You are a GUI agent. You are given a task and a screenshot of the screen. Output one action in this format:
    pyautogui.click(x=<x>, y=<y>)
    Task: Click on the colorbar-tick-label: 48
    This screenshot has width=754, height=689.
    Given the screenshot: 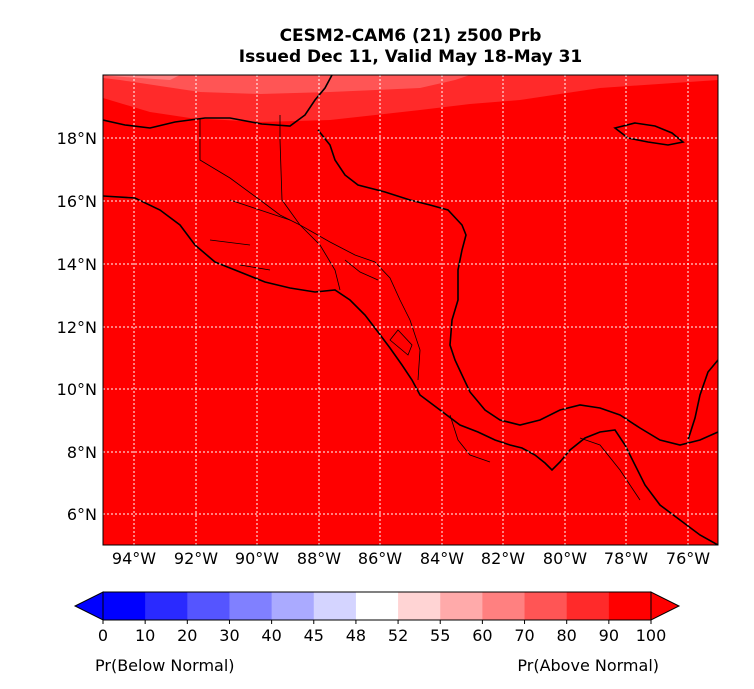 What is the action you would take?
    pyautogui.click(x=356, y=635)
    